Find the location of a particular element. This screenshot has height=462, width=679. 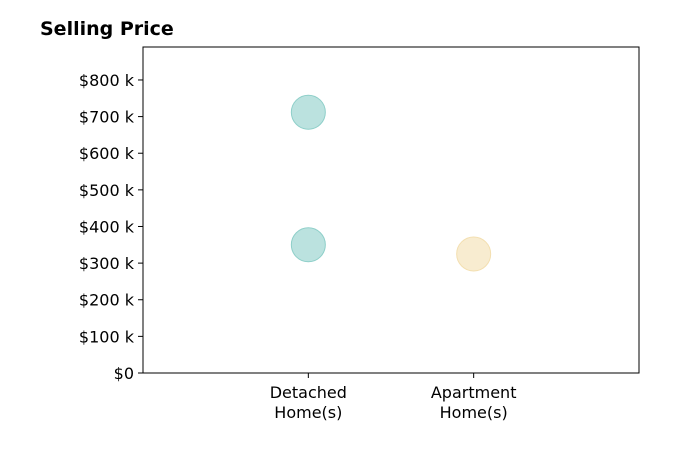

y-tick-label: $200 k is located at coordinates (107, 300).